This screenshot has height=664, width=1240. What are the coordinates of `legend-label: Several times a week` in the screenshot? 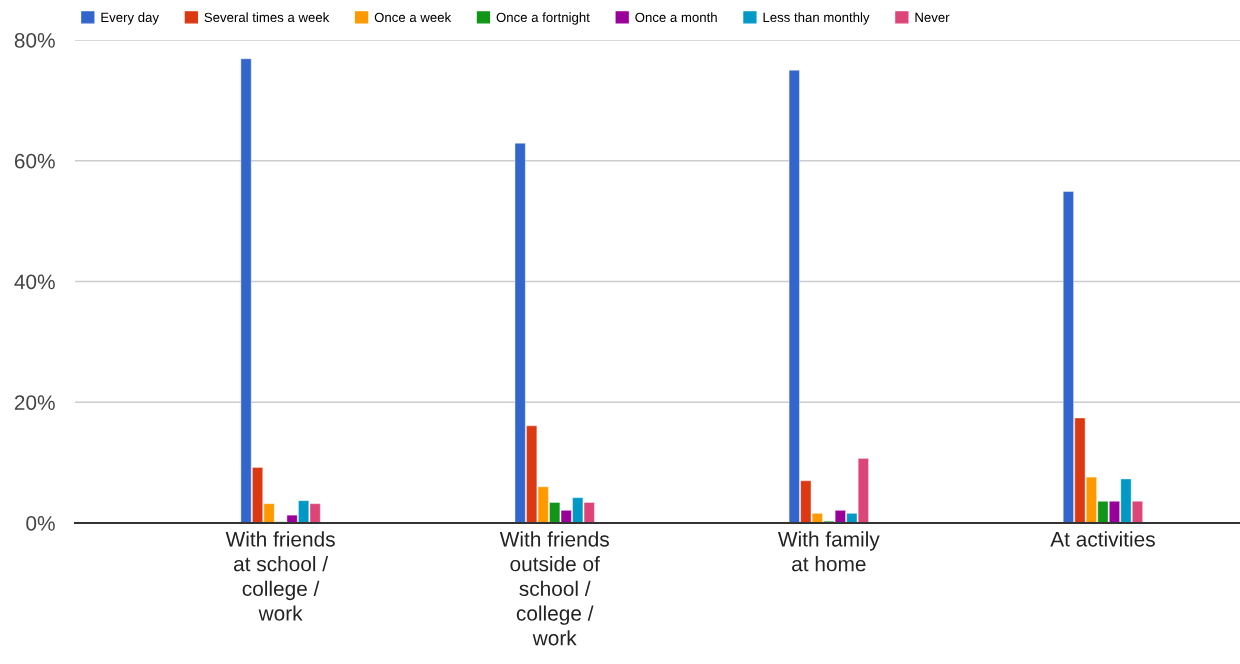 It's located at (267, 17).